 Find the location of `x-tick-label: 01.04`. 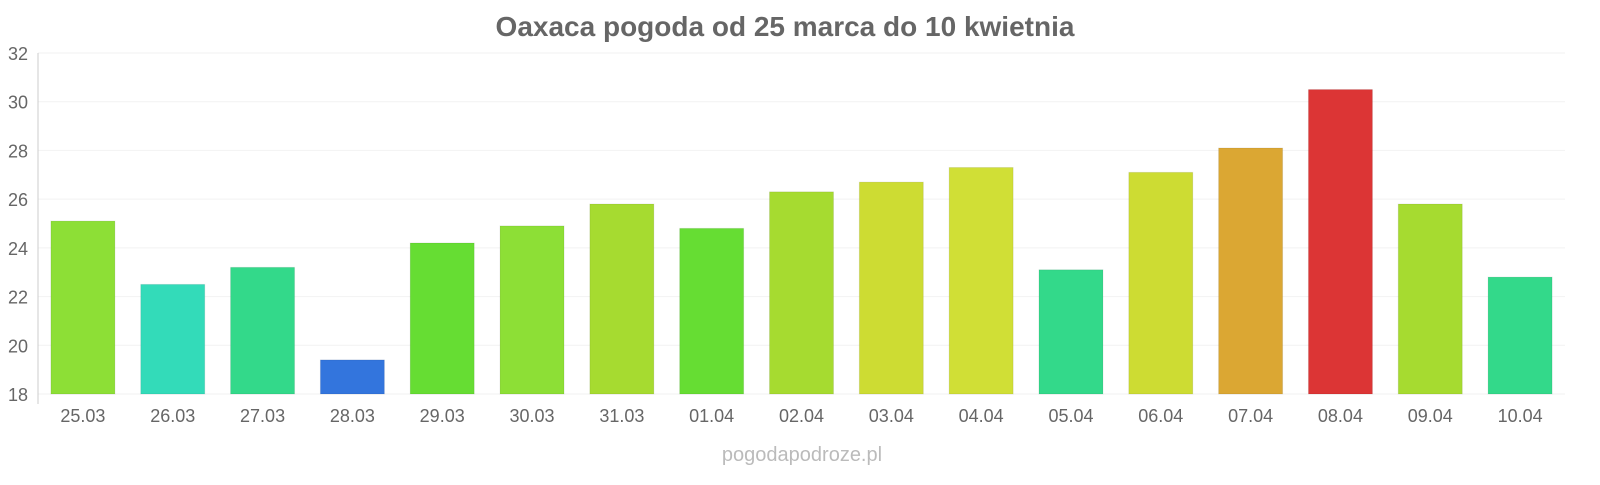

x-tick-label: 01.04 is located at coordinates (711, 416).